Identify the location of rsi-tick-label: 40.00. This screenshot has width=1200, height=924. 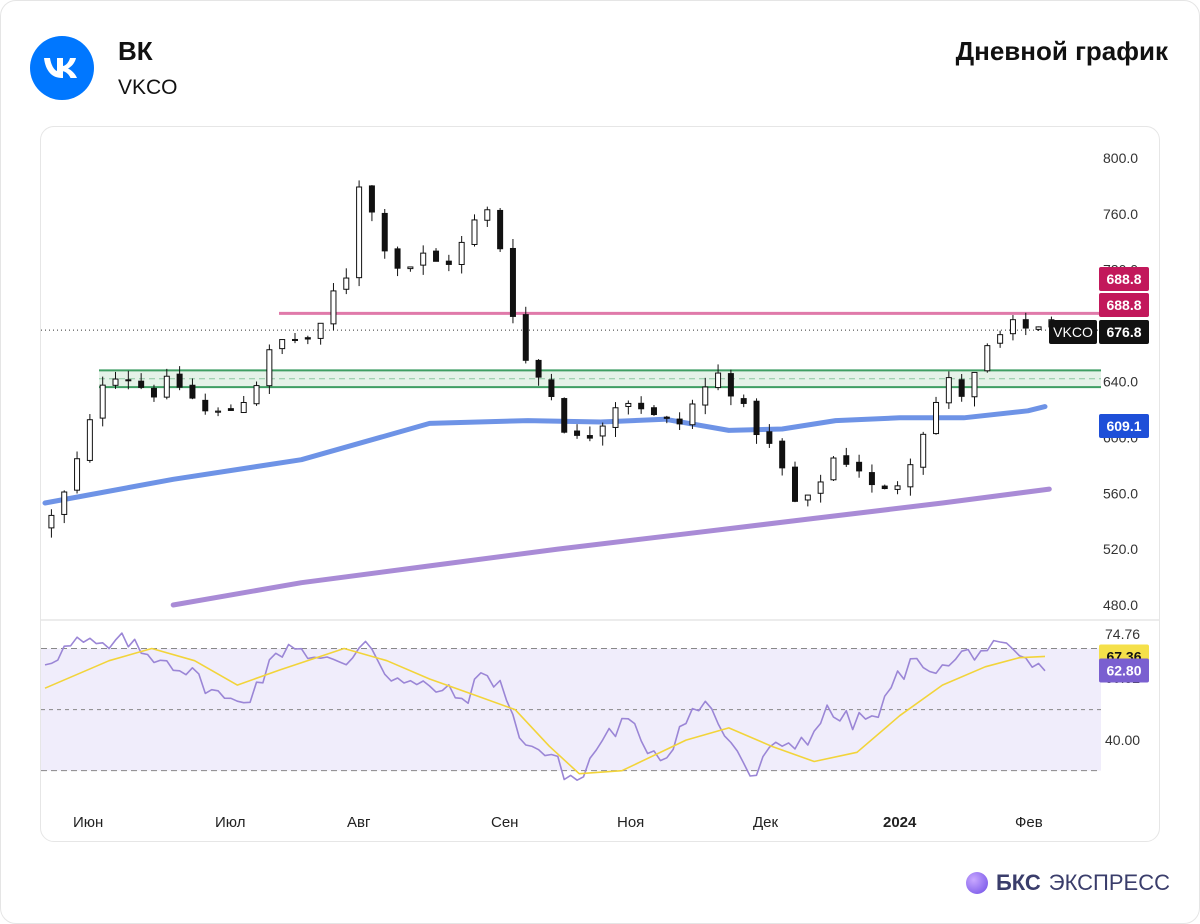
(1122, 740).